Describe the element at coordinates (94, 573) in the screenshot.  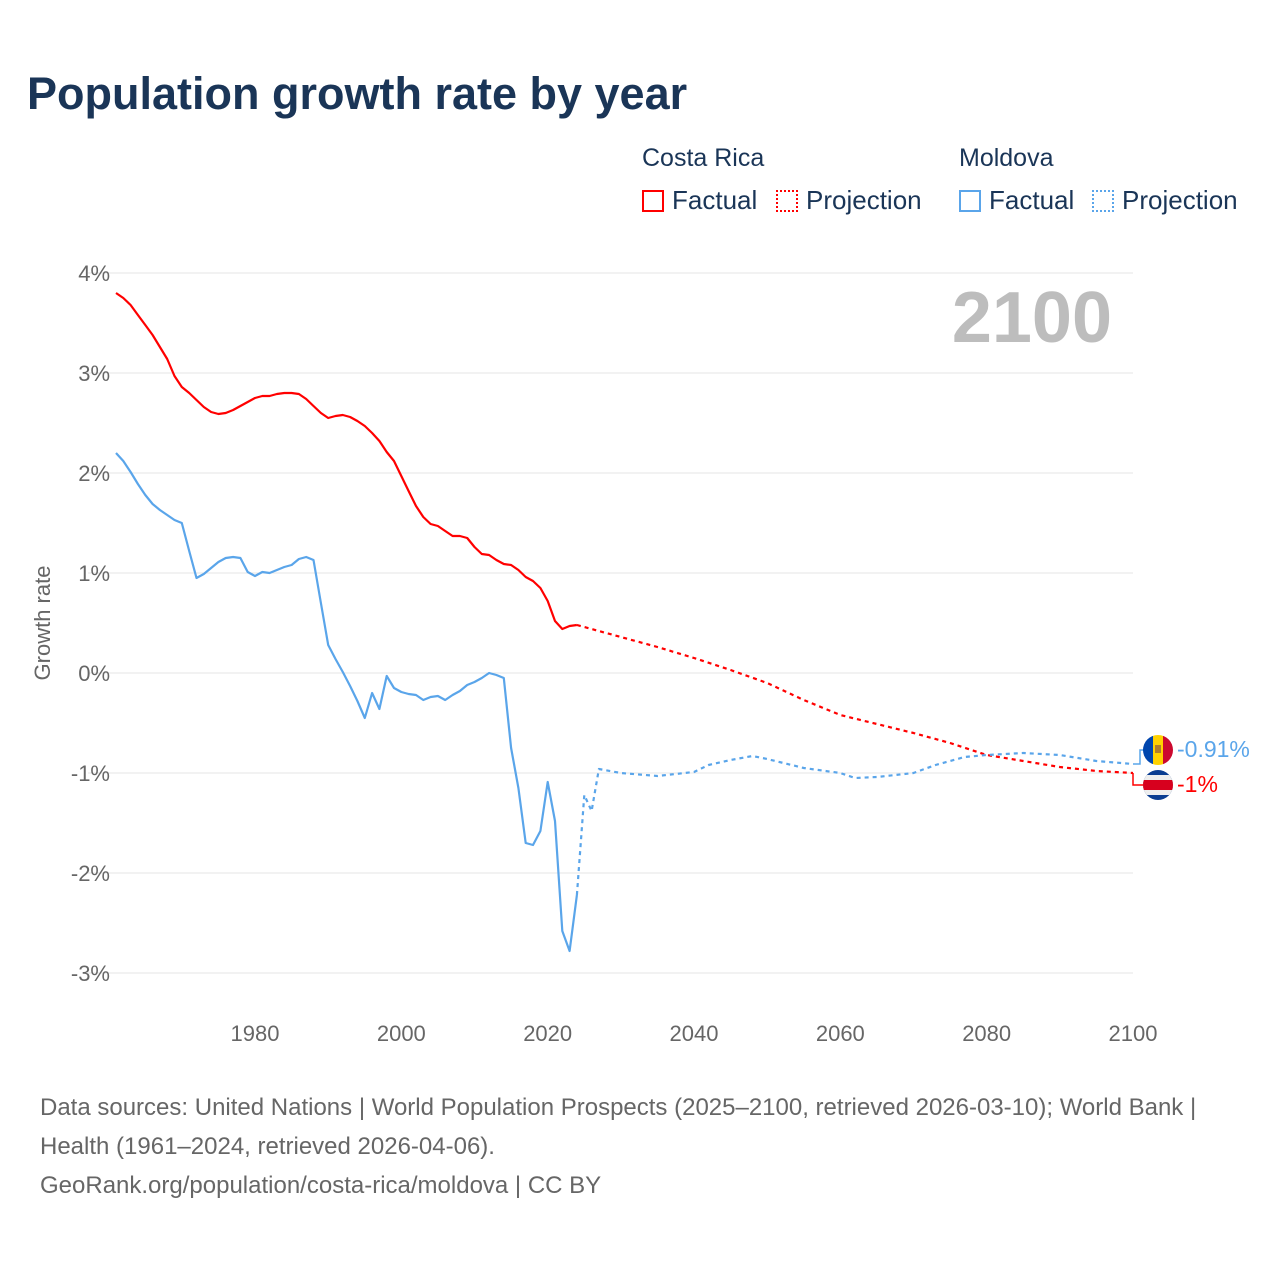
I see `y-tick-label: 1%` at that location.